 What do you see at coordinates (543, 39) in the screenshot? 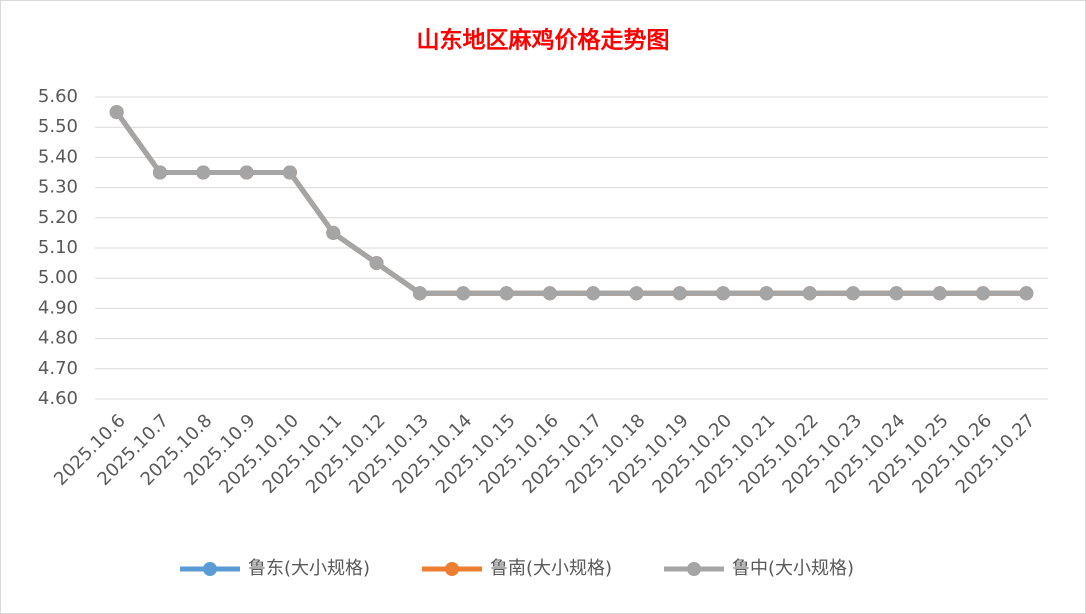
I see `chart-title: 山东地区麻鸡价格走势图` at bounding box center [543, 39].